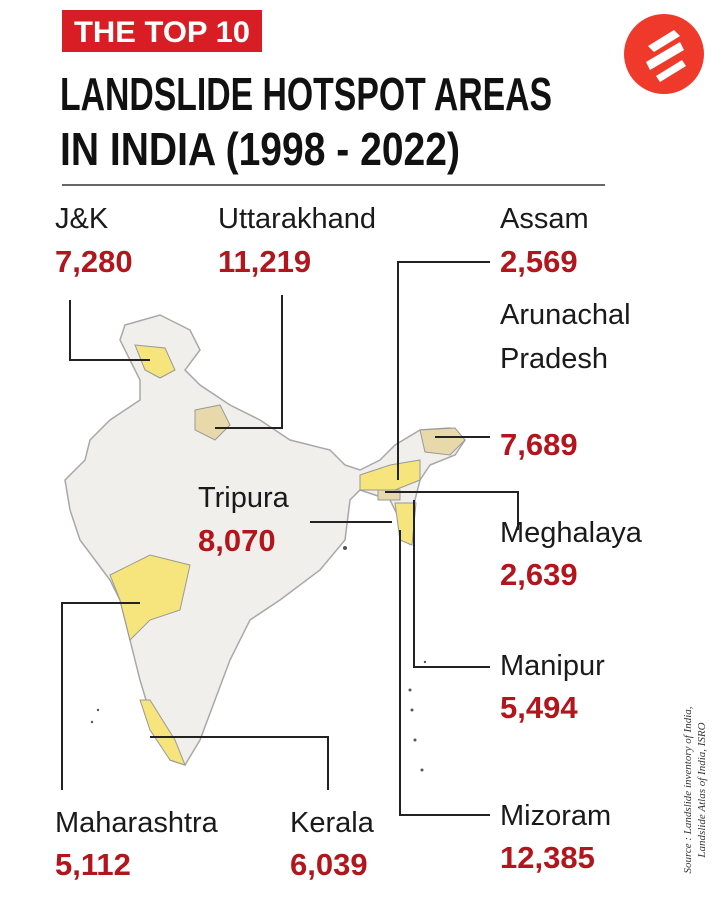  I want to click on region-label: Uttarakhand 11,219, so click(297, 241).